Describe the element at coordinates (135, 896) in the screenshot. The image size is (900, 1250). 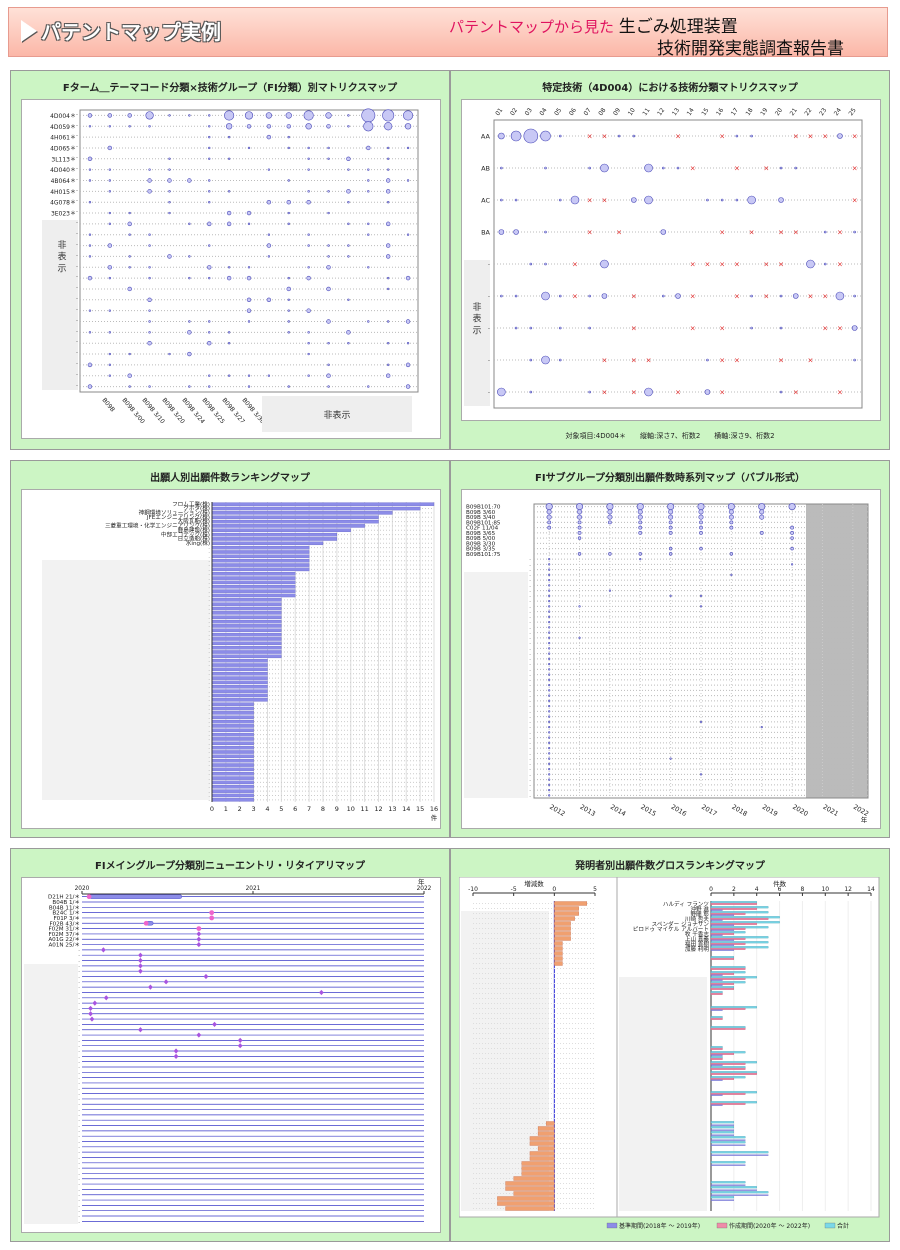
I see `active-span` at that location.